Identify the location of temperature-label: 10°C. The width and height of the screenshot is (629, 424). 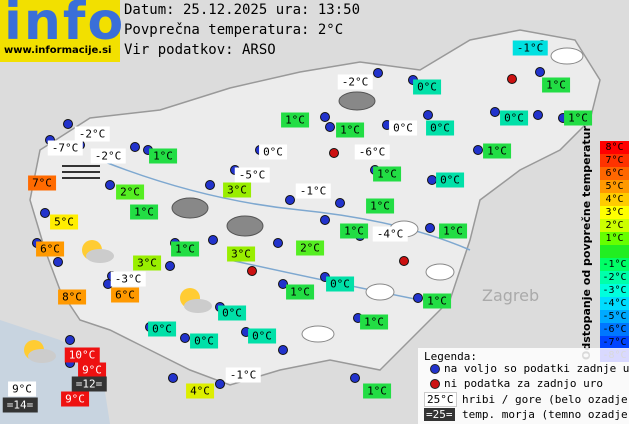
(82, 355).